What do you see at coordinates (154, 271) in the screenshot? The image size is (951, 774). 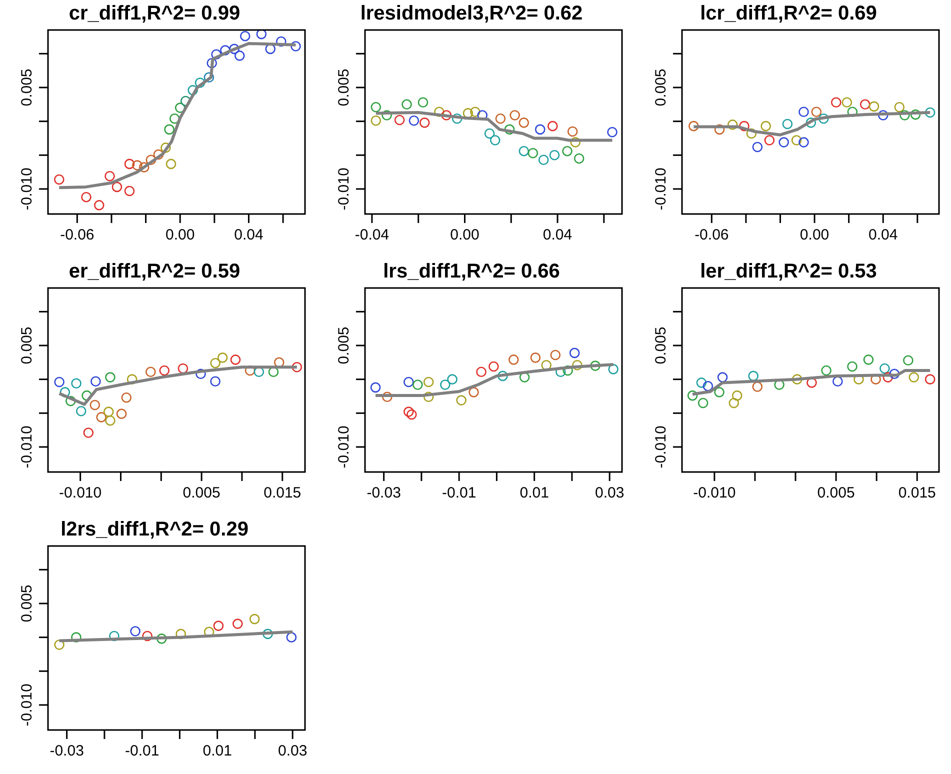 I see `chart-title: er_diff1,R^2= 0.59` at bounding box center [154, 271].